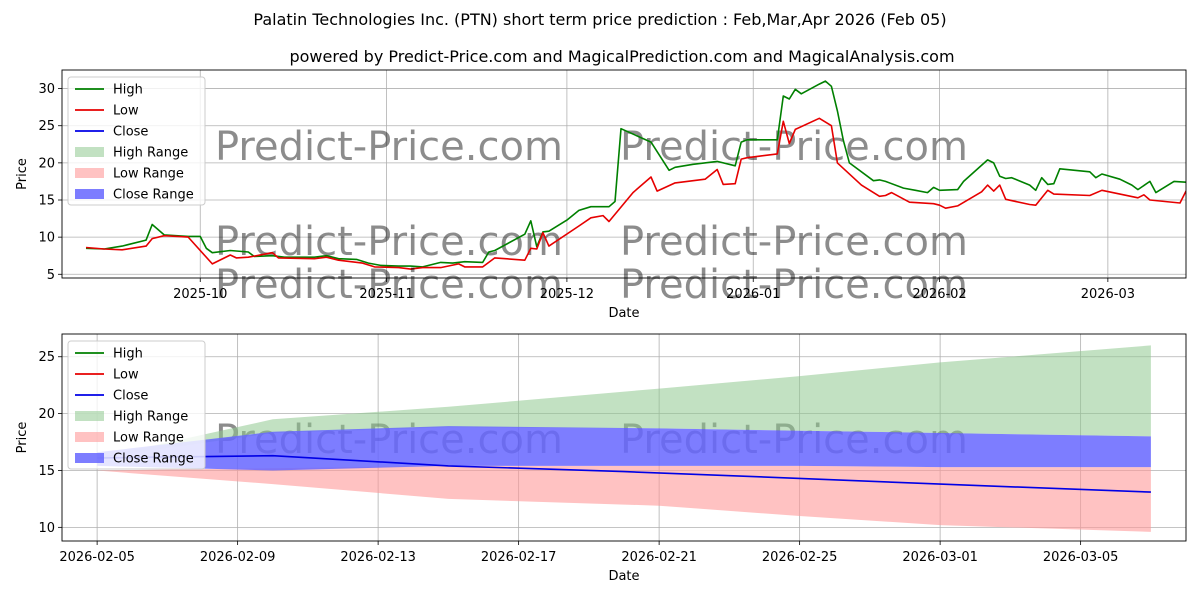 The image size is (1200, 604). Describe the element at coordinates (200, 294) in the screenshot. I see `x-tick-label: 2025-10` at that location.